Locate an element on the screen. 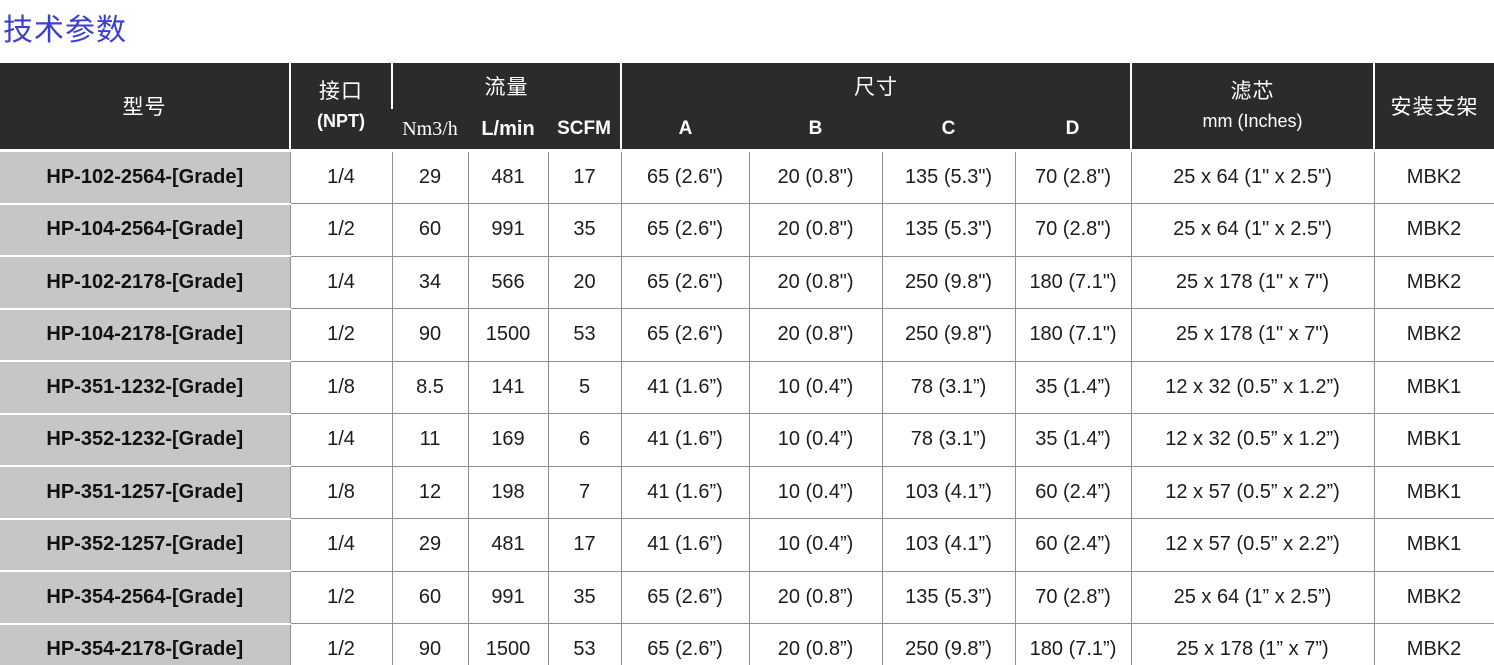  col-header-filter-line2: mm (Inches) is located at coordinates (1252, 121).